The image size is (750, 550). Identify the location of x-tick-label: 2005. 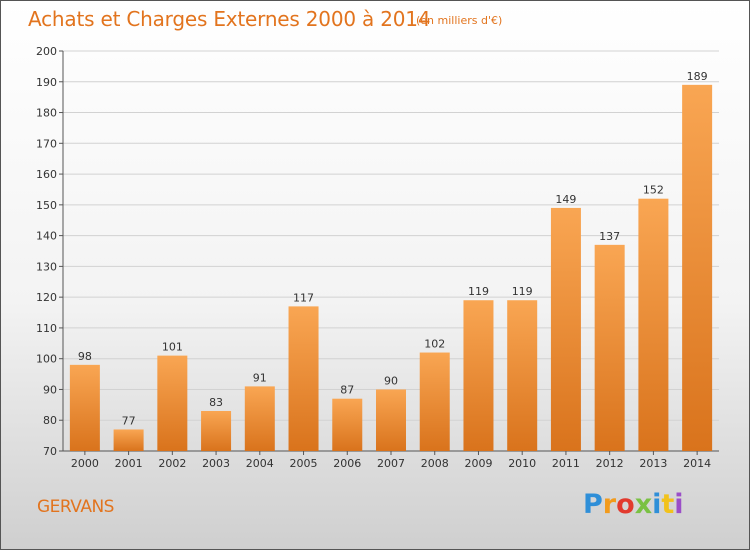
(304, 463).